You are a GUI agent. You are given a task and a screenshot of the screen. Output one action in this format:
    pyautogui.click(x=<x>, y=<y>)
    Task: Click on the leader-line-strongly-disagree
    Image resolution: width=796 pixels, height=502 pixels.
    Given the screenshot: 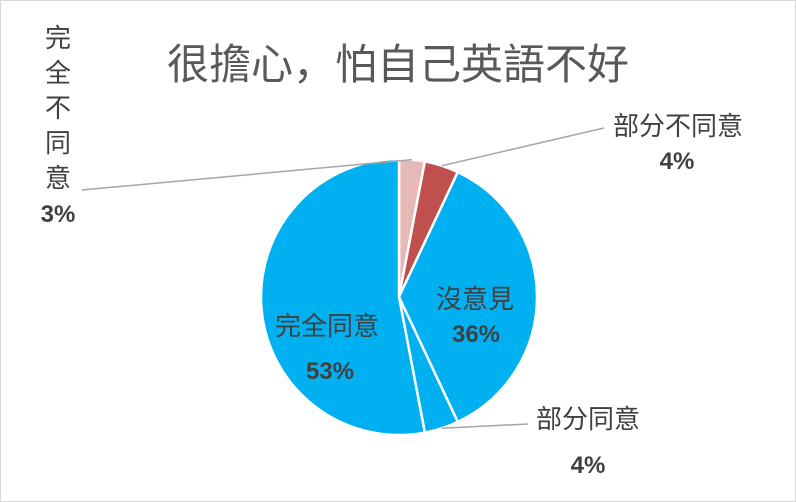 What is the action you would take?
    pyautogui.click(x=247, y=174)
    